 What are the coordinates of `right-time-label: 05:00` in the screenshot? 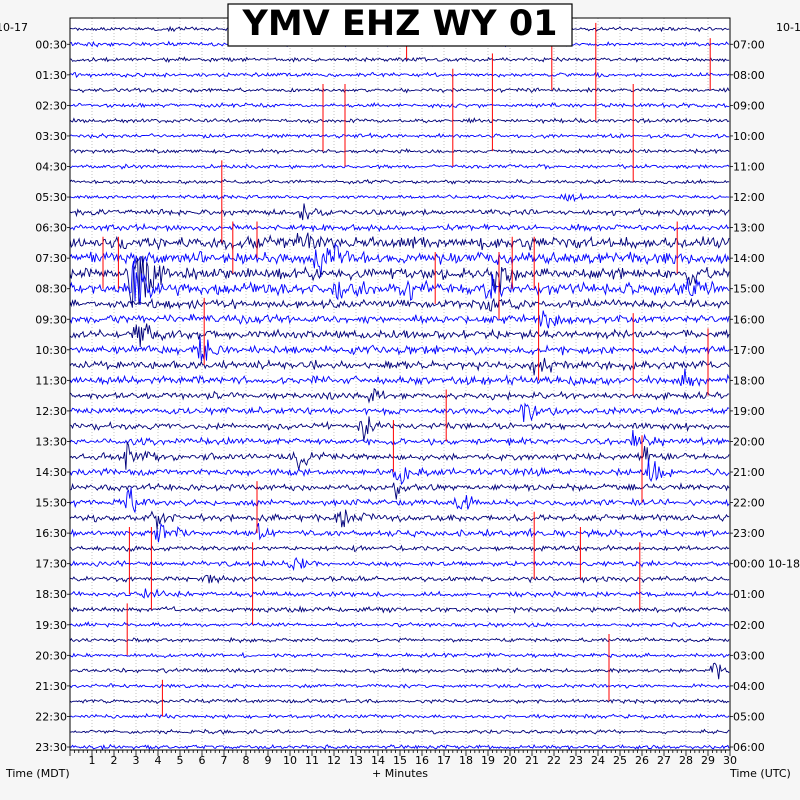 It's located at (749, 716).